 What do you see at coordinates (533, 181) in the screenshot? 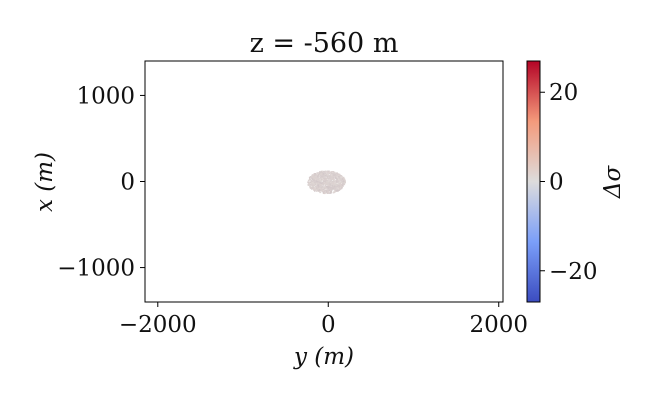
I see `colorbar` at bounding box center [533, 181].